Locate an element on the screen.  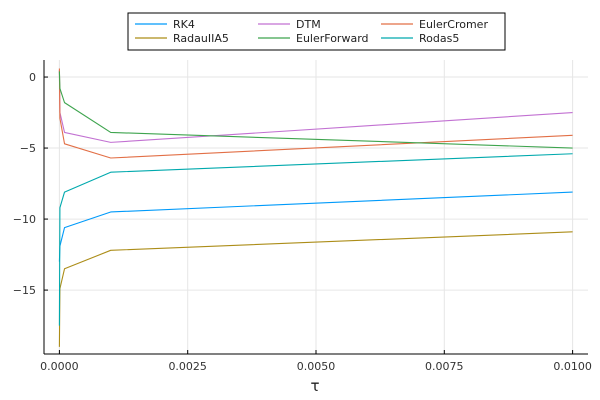
legend-label: RadauIIA5 is located at coordinates (201, 38).